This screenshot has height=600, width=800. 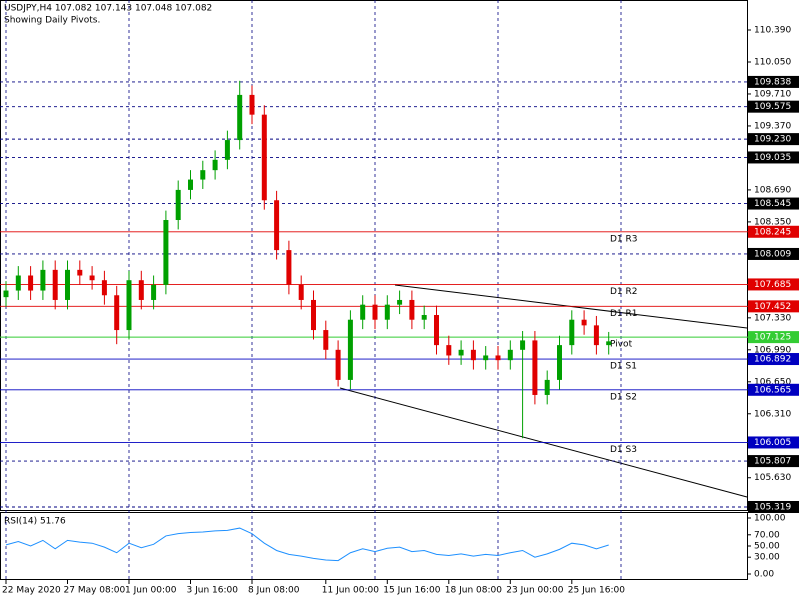 I want to click on level-name: D1 R3, so click(x=624, y=239).